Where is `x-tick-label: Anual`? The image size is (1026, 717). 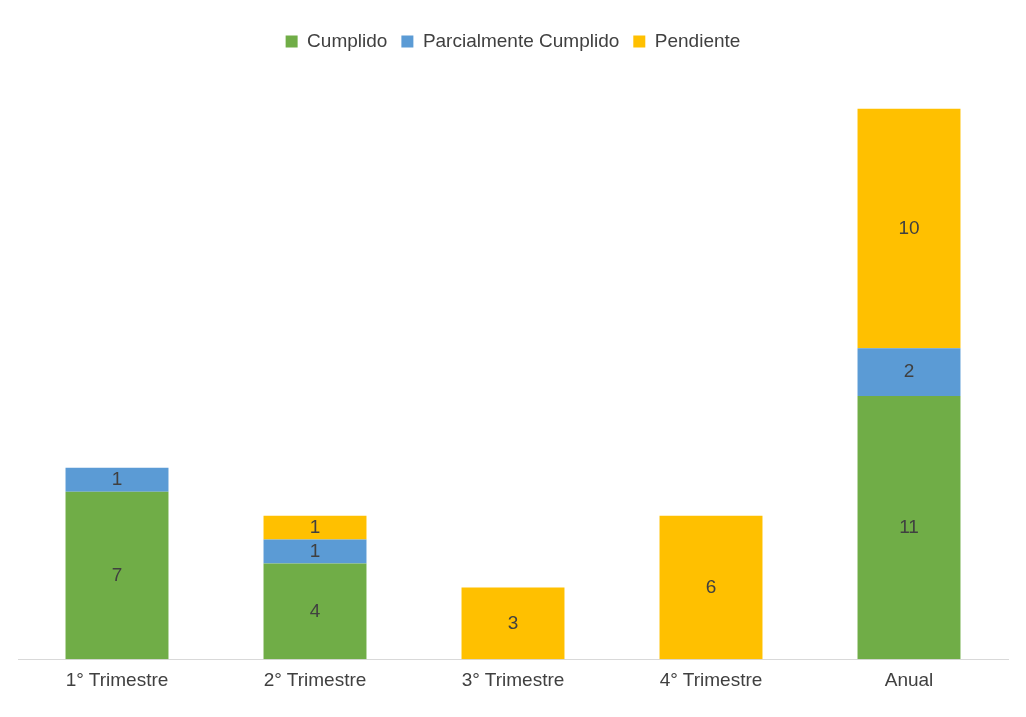
x-tick-label: Anual is located at coordinates (909, 679).